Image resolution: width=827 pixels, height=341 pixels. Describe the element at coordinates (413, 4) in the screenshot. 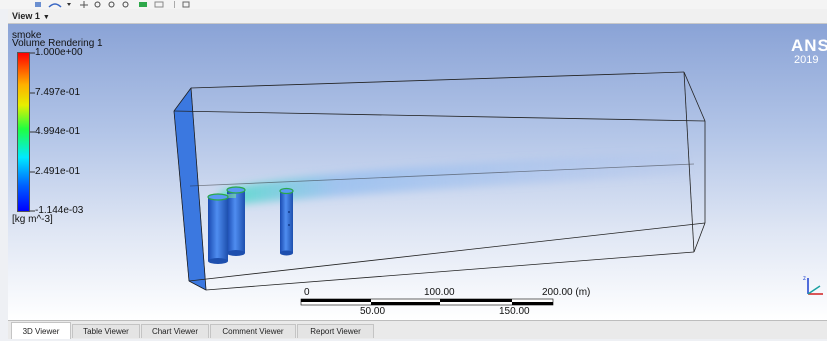

I see `toolbar` at that location.